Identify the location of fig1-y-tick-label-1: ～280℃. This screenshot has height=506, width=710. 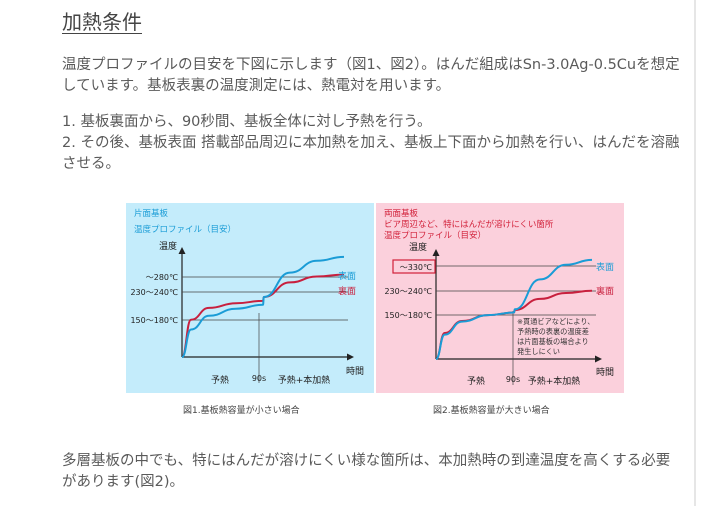
(162, 277).